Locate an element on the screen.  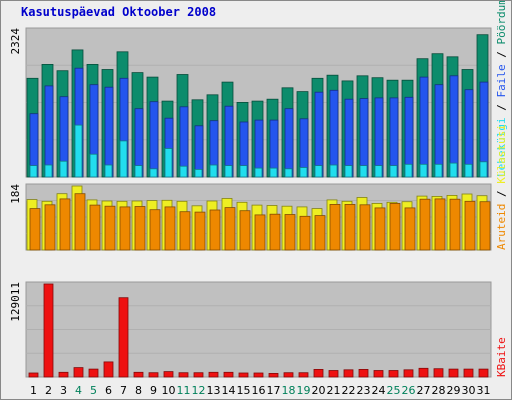
x-tick-label-5: 5 is located at coordinates (93, 390).